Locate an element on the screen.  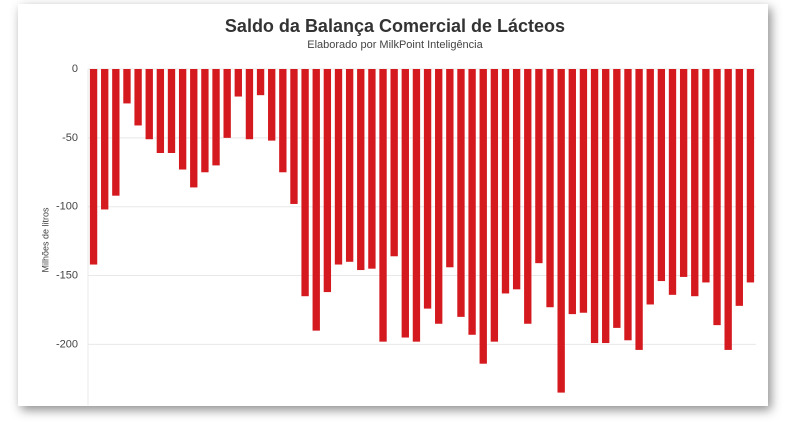
y-tick-label: 0 is located at coordinates (75, 69).